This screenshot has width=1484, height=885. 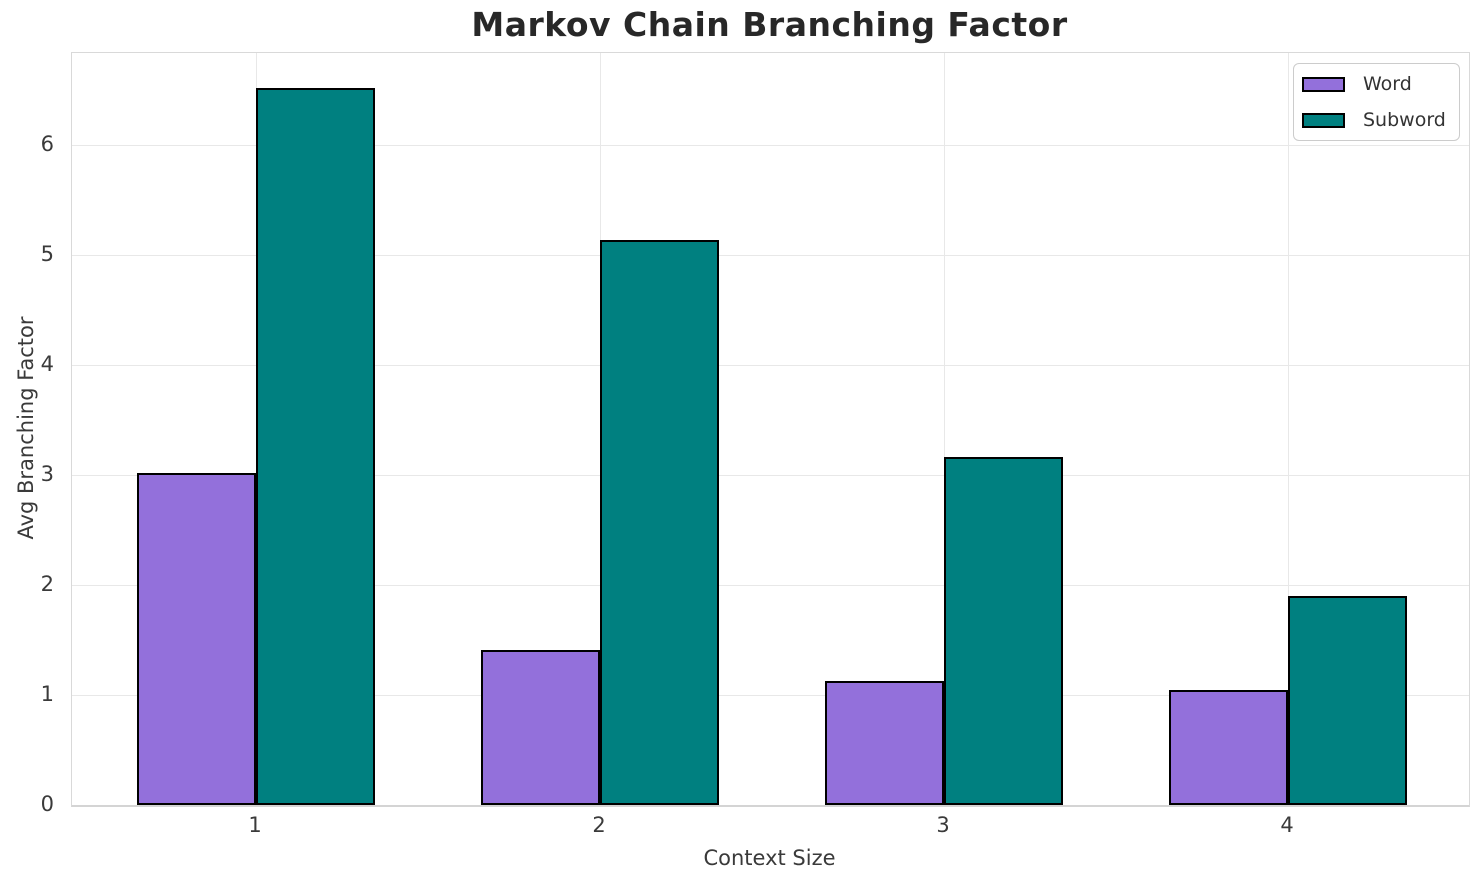 I want to click on legend-label: Subword, so click(x=1404, y=120).